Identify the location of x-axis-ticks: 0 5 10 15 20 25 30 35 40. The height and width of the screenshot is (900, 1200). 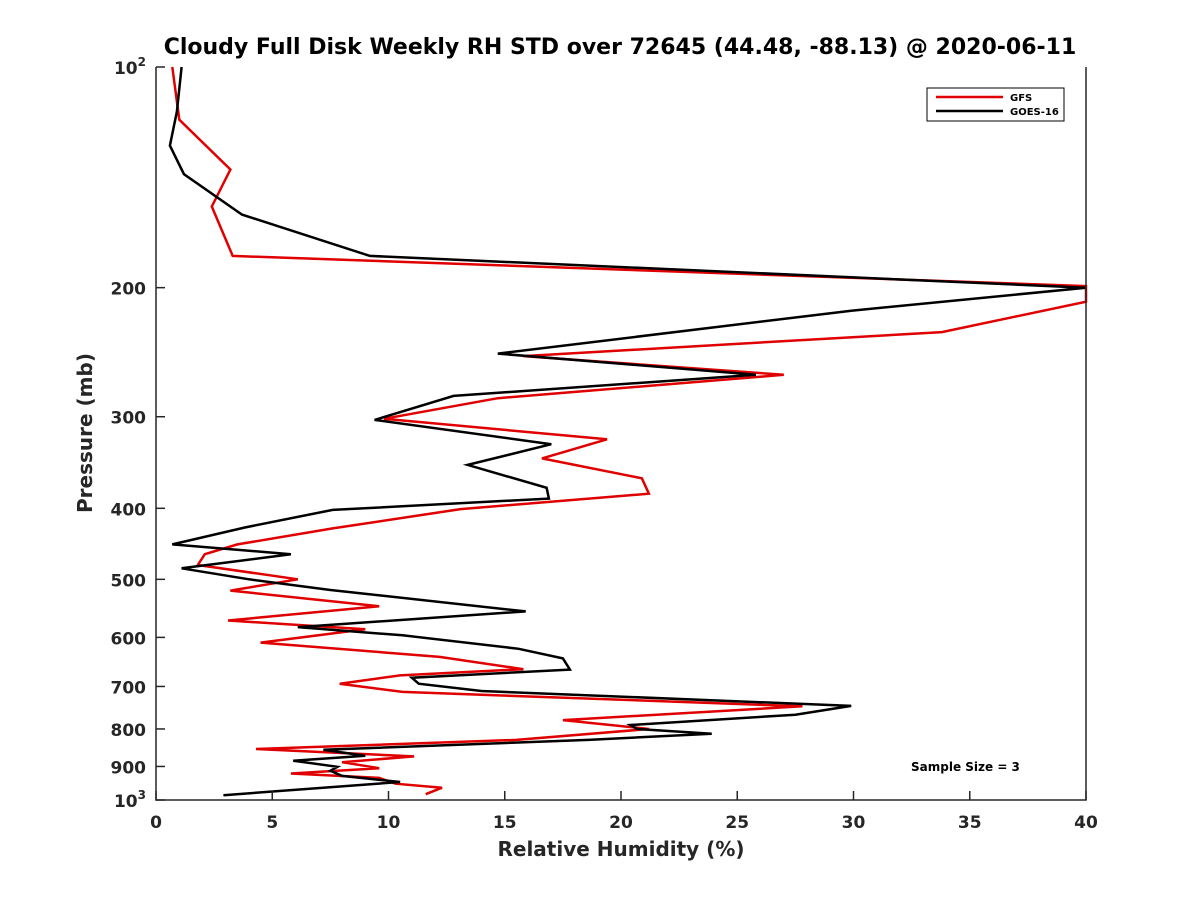
(624, 812).